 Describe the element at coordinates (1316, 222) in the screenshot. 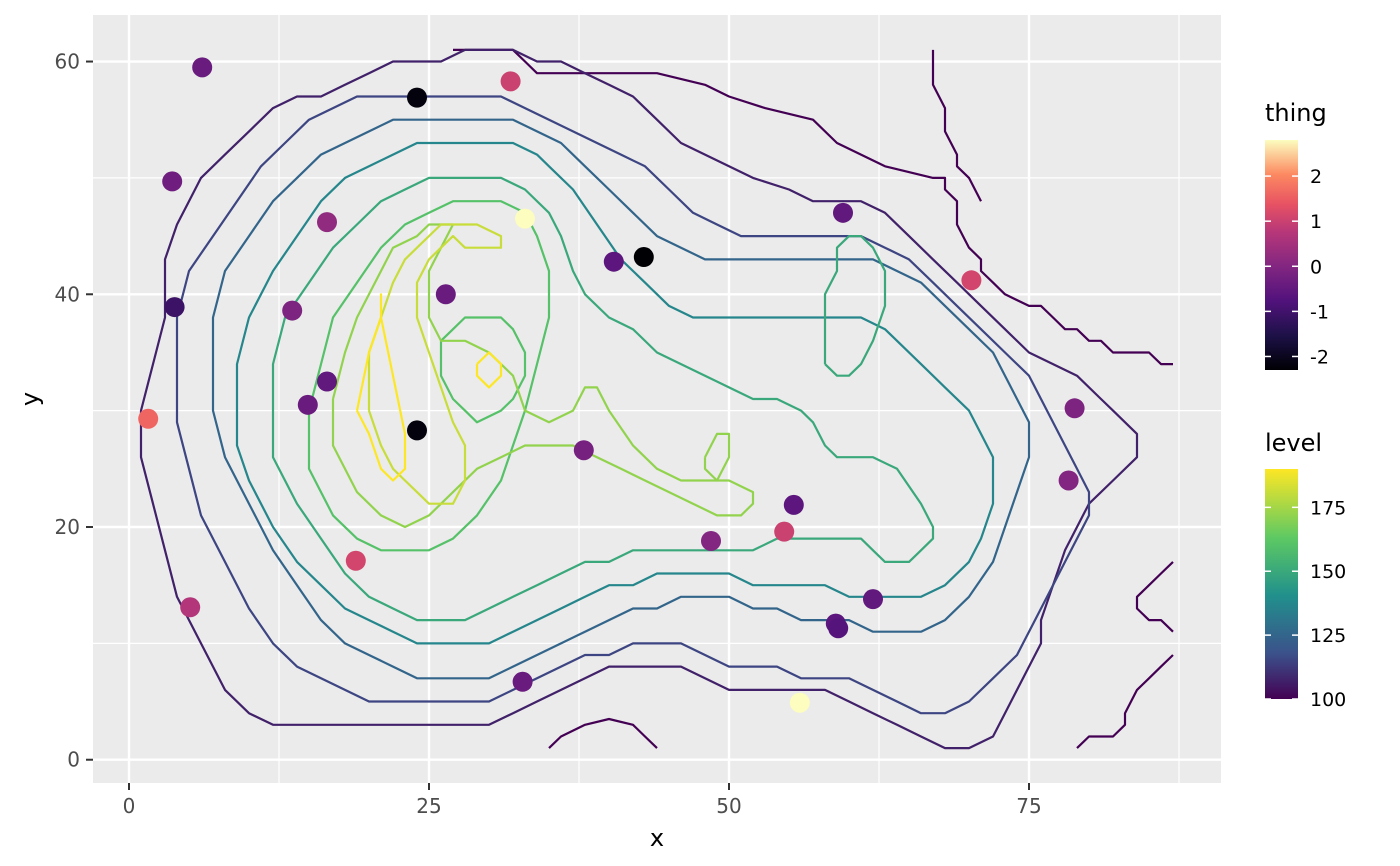

I see `legend-tick-label: 1` at that location.